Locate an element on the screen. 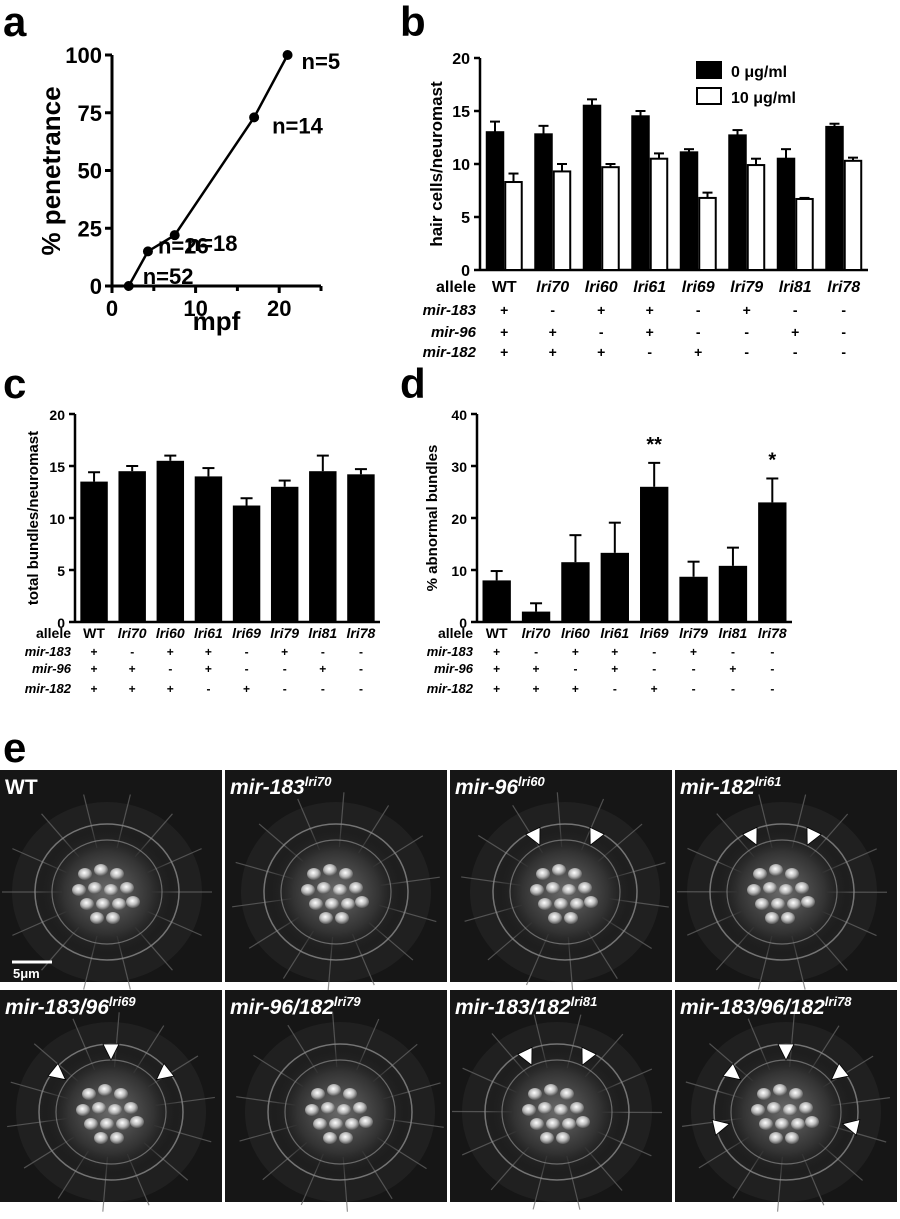 This screenshot has width=900, height=1219. category-label: lri79 is located at coordinates (746, 287).